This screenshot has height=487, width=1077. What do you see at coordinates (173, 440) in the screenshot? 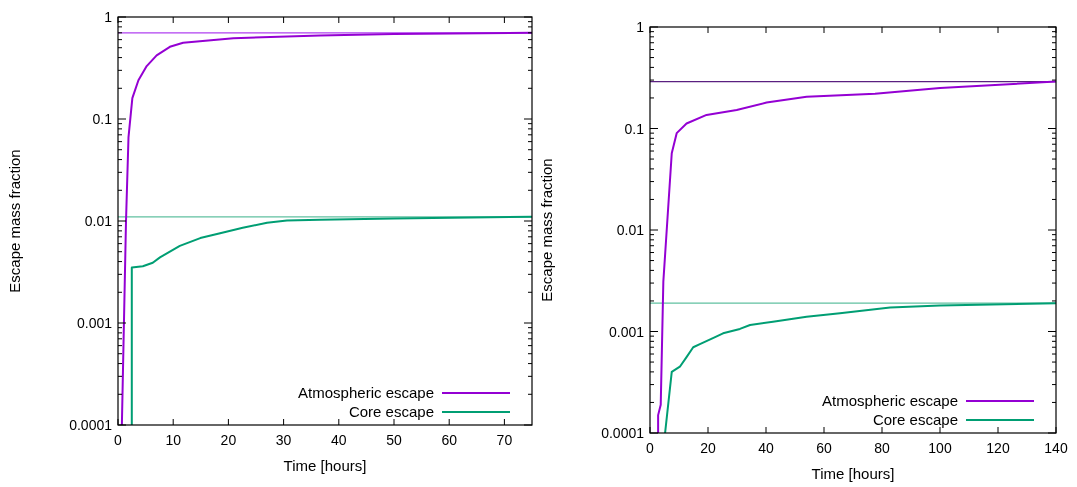
I see `x-tick-label: 10` at bounding box center [173, 440].